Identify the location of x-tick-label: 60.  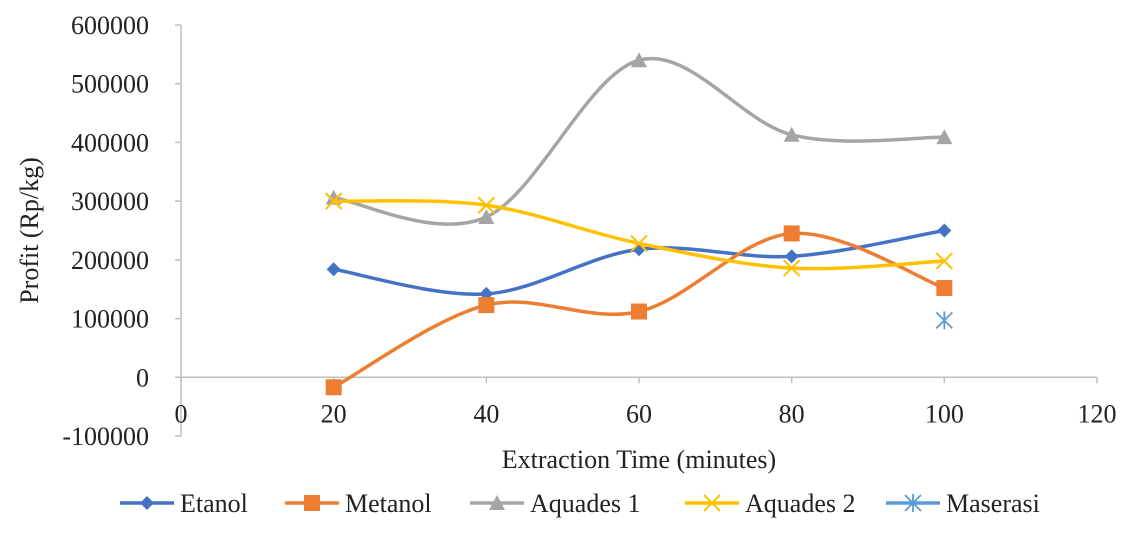
(639, 413).